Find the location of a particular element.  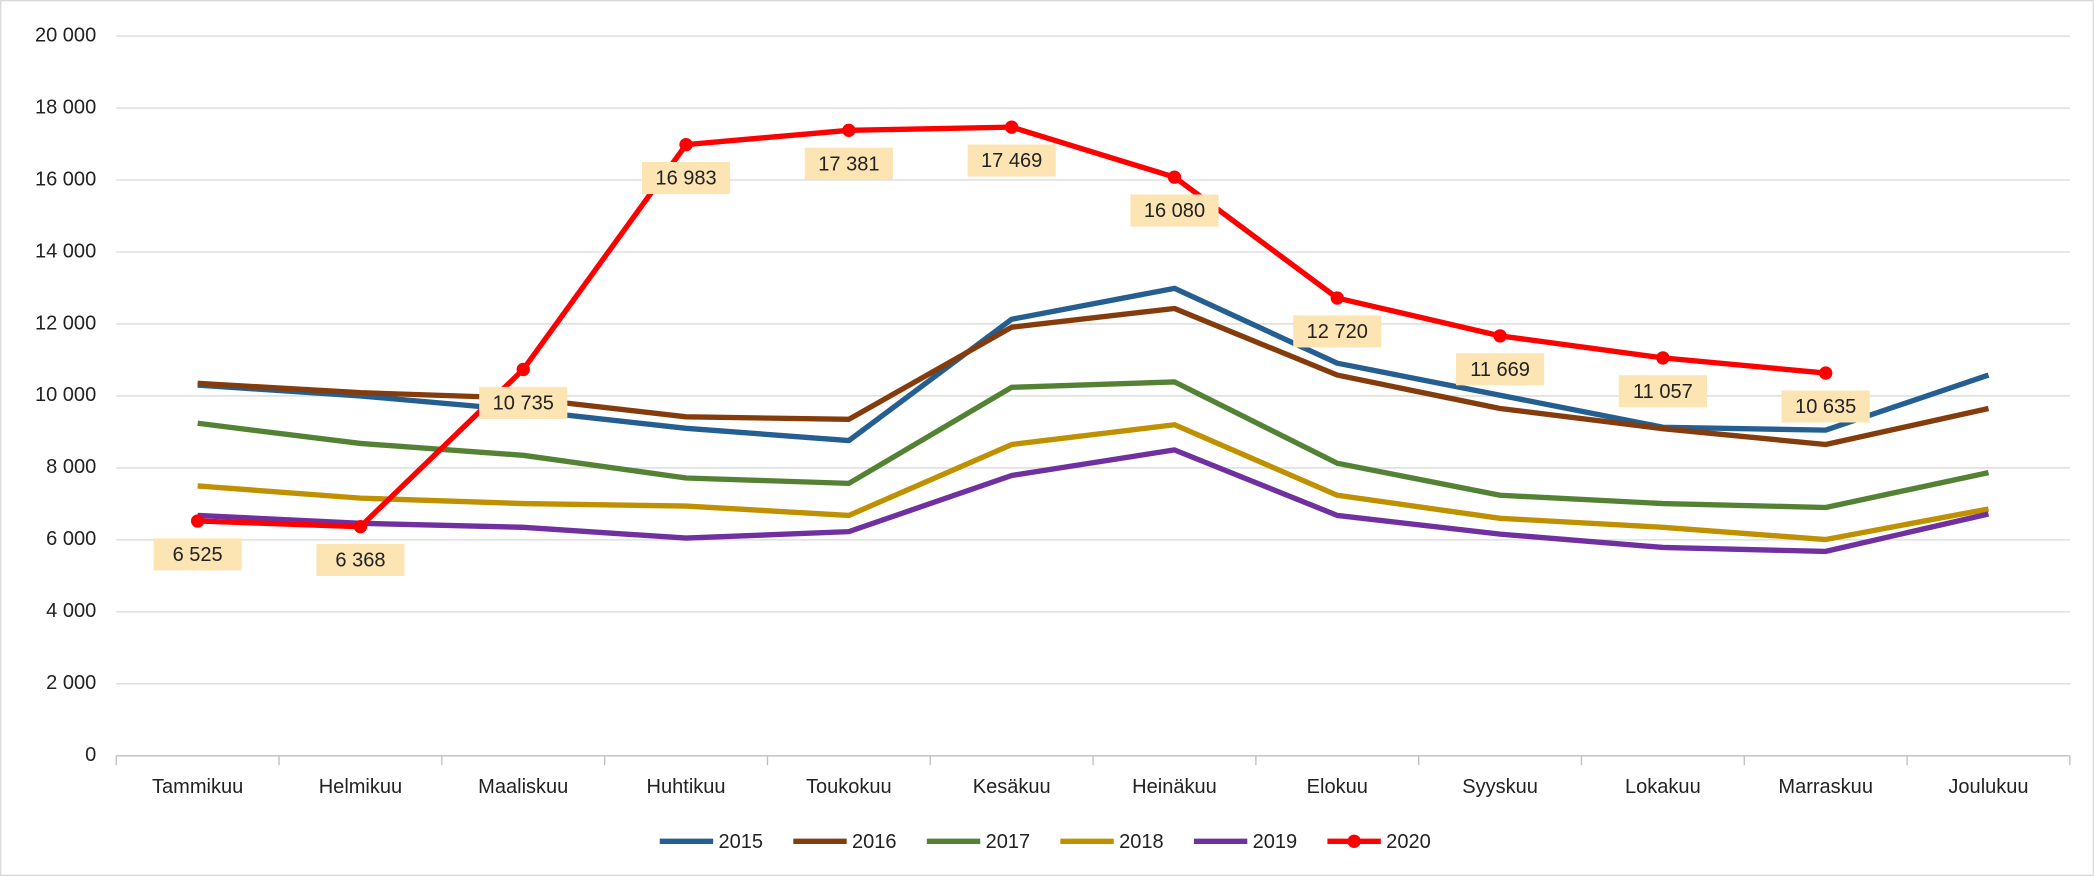

y-tick-label: 2 000 is located at coordinates (71, 683).